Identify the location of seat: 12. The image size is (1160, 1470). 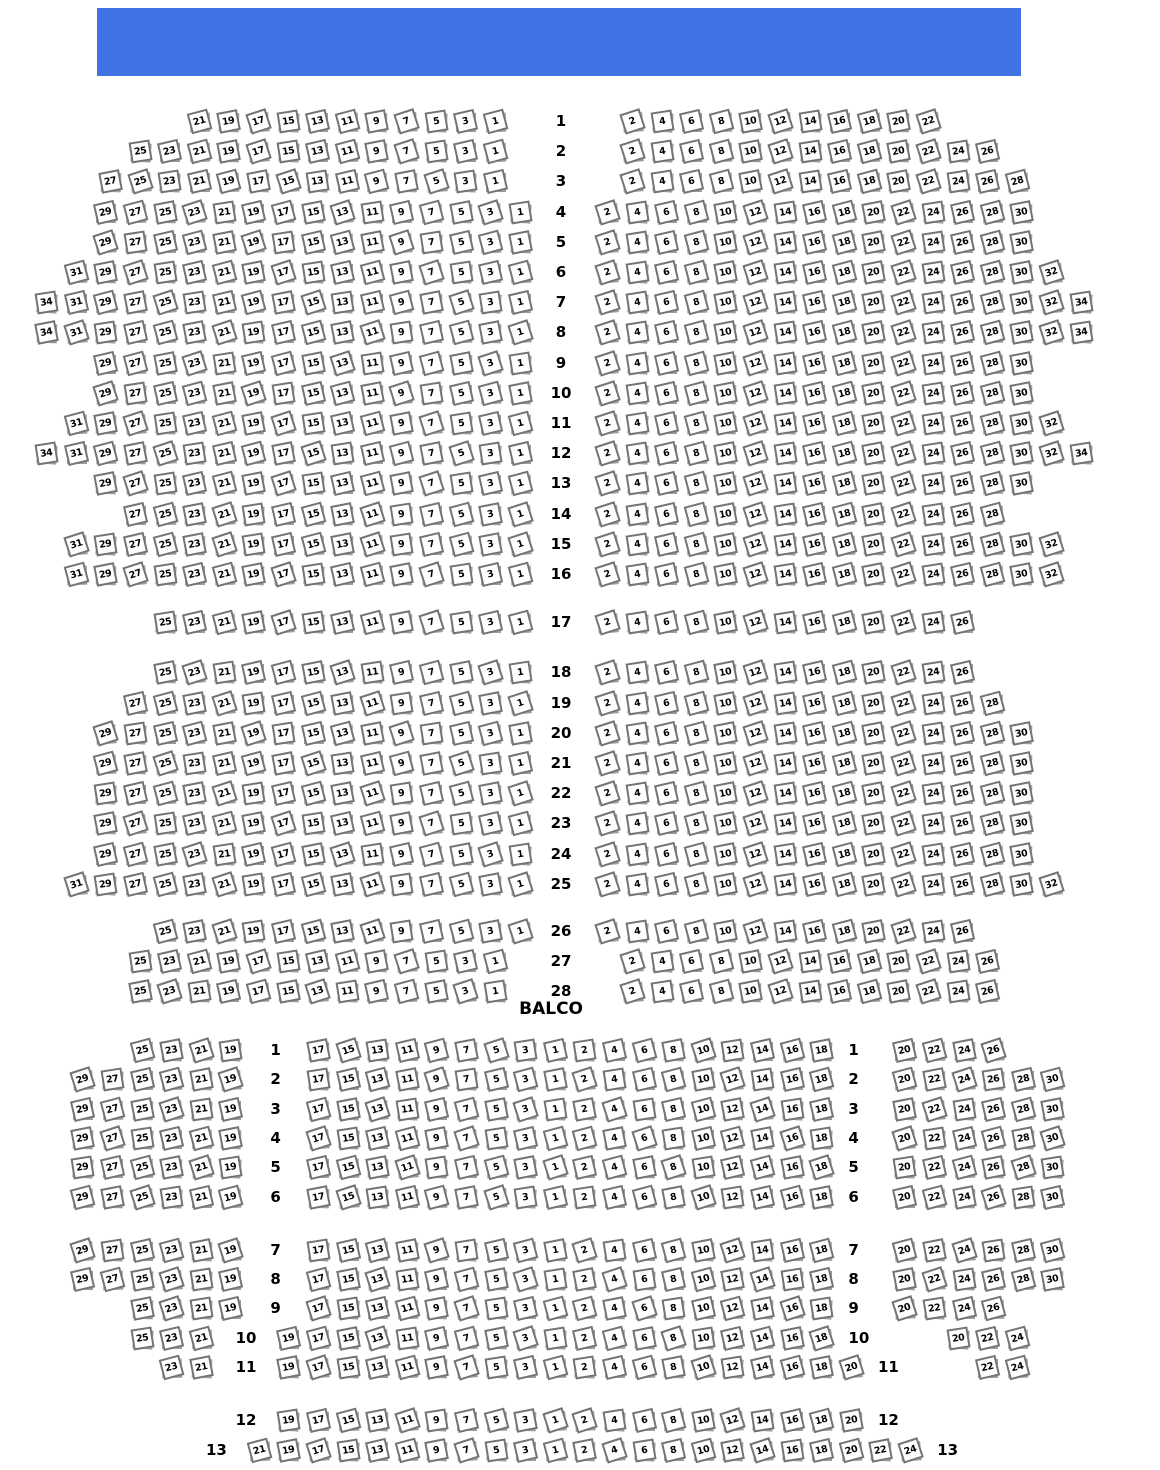
(755, 272).